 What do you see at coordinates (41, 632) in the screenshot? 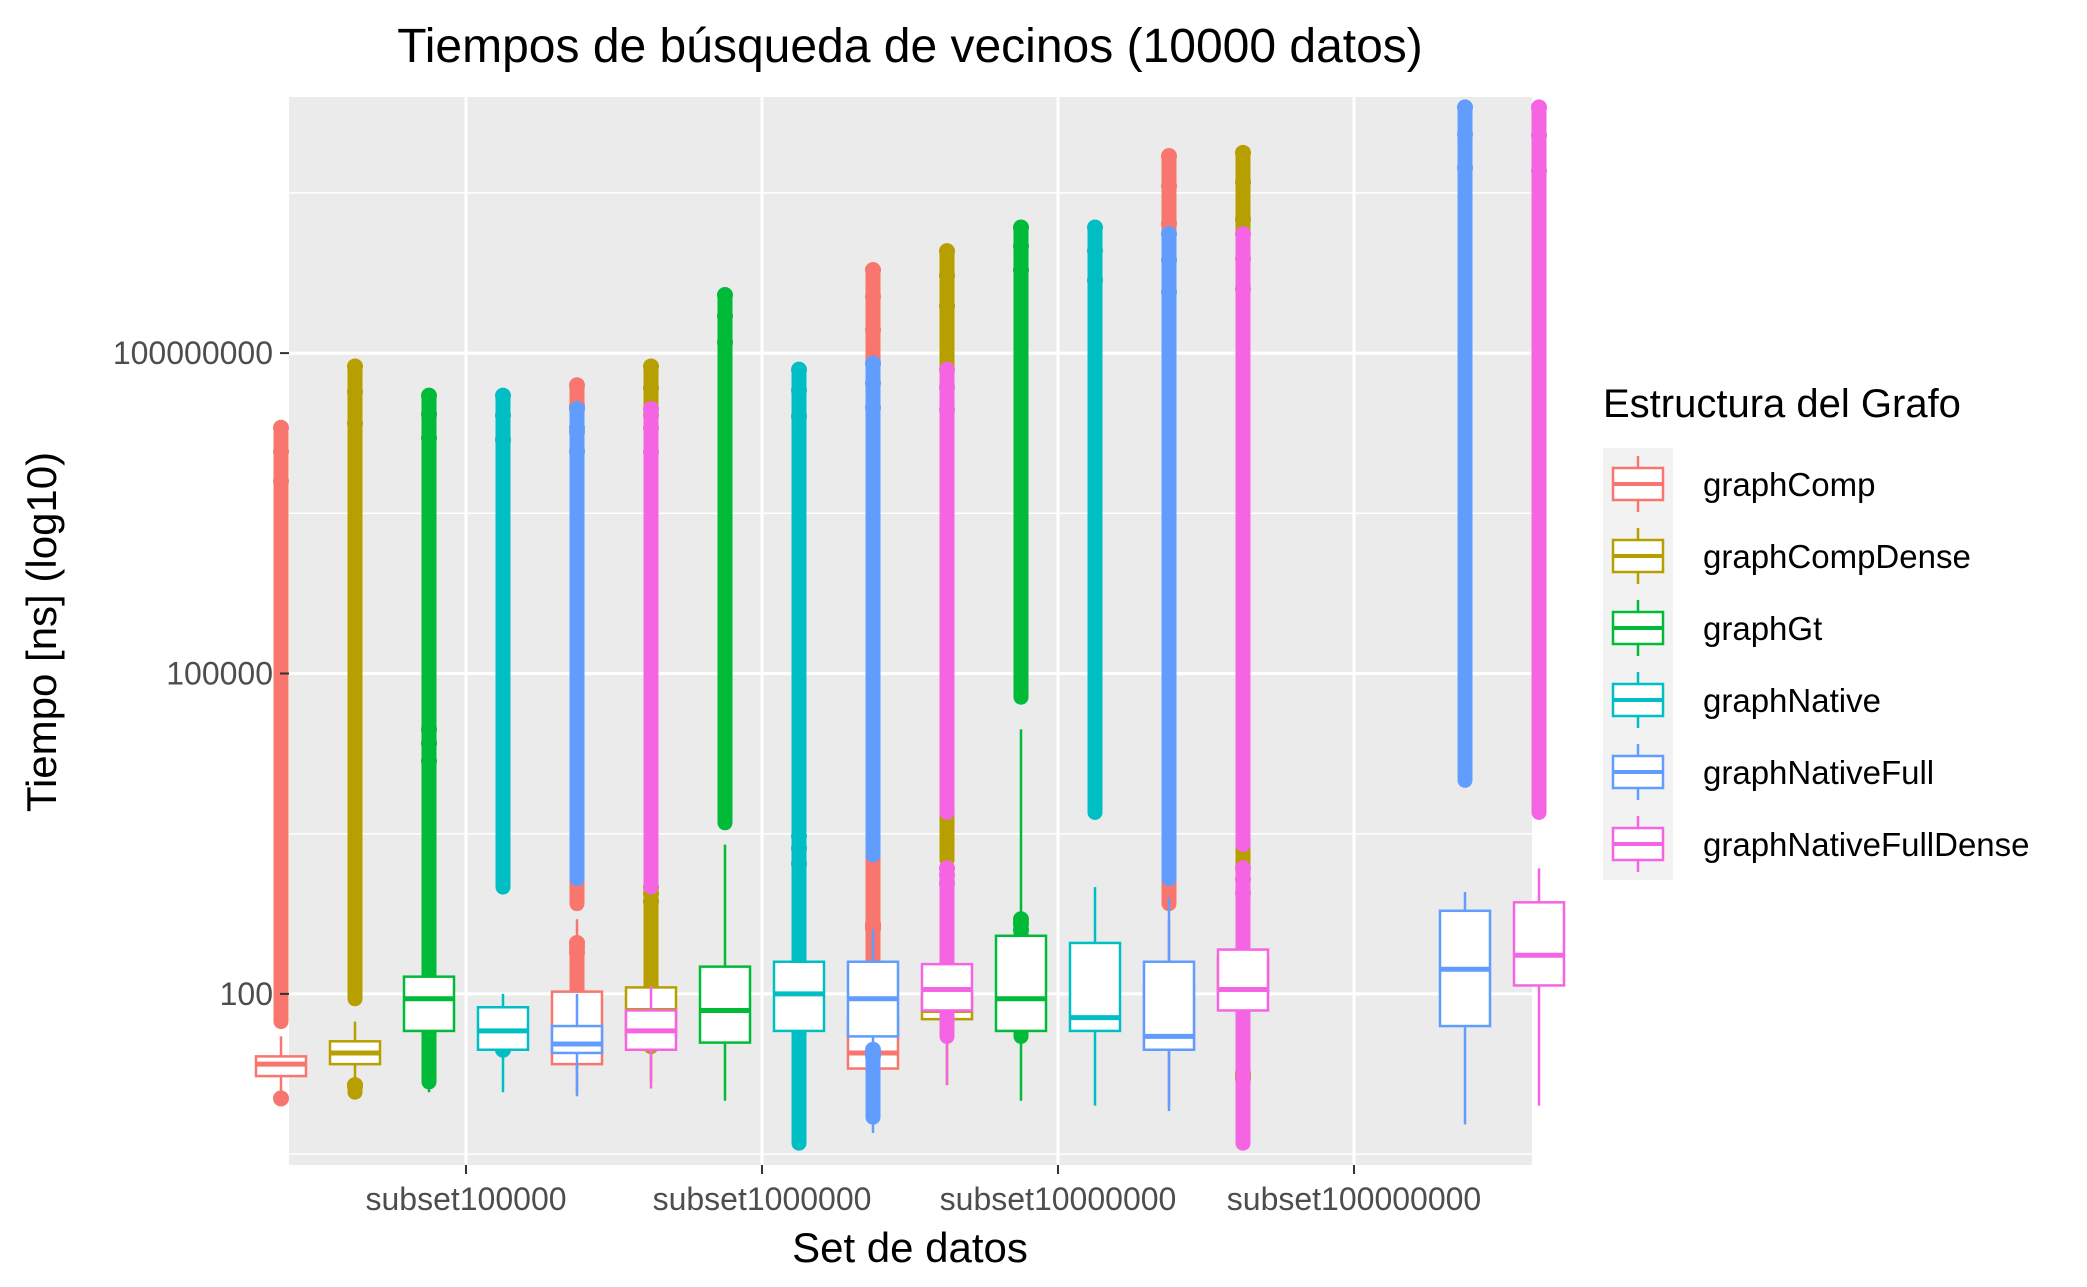
I see `y-axis-title: Tiempo [ns] (log10)` at bounding box center [41, 632].